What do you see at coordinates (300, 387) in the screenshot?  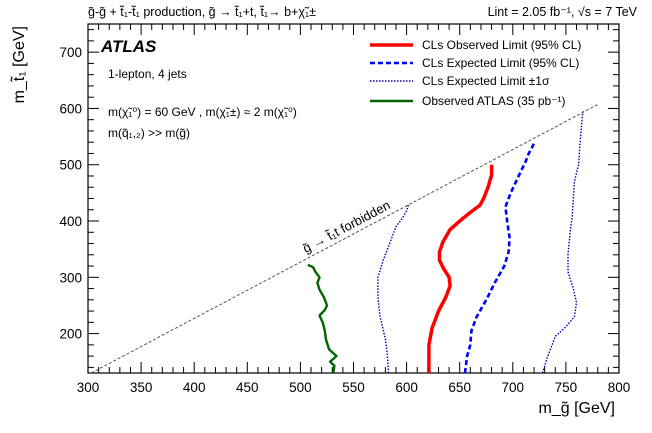 I see `x-tick-label: 500` at bounding box center [300, 387].